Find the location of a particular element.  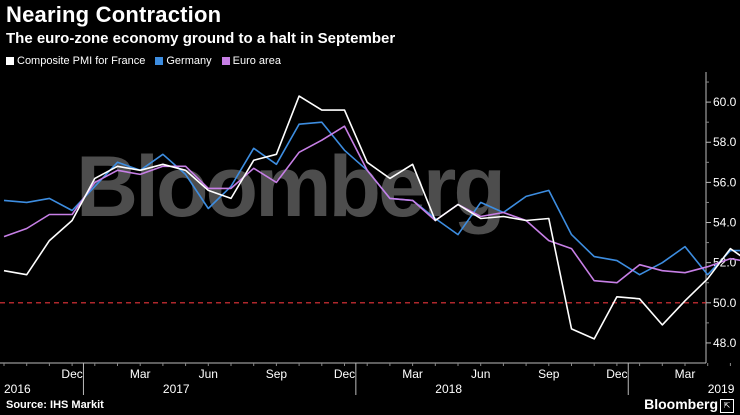

y-tick-label: 56.0 is located at coordinates (725, 182).